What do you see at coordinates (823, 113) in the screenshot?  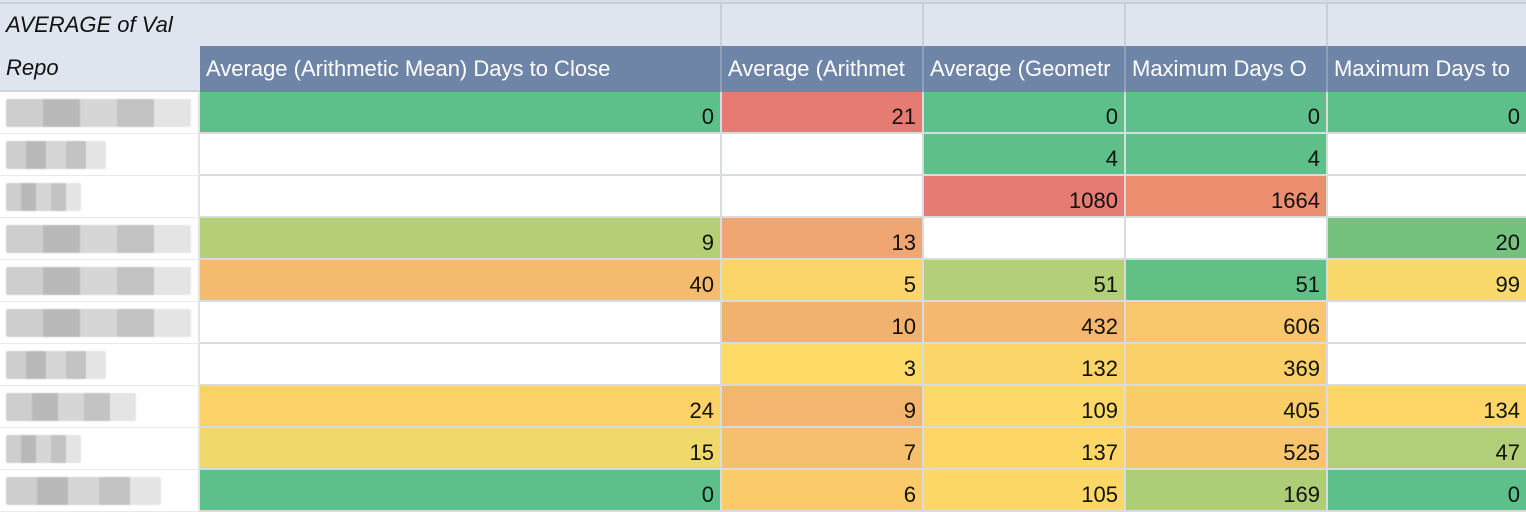 I see `table-cell: 21` at bounding box center [823, 113].